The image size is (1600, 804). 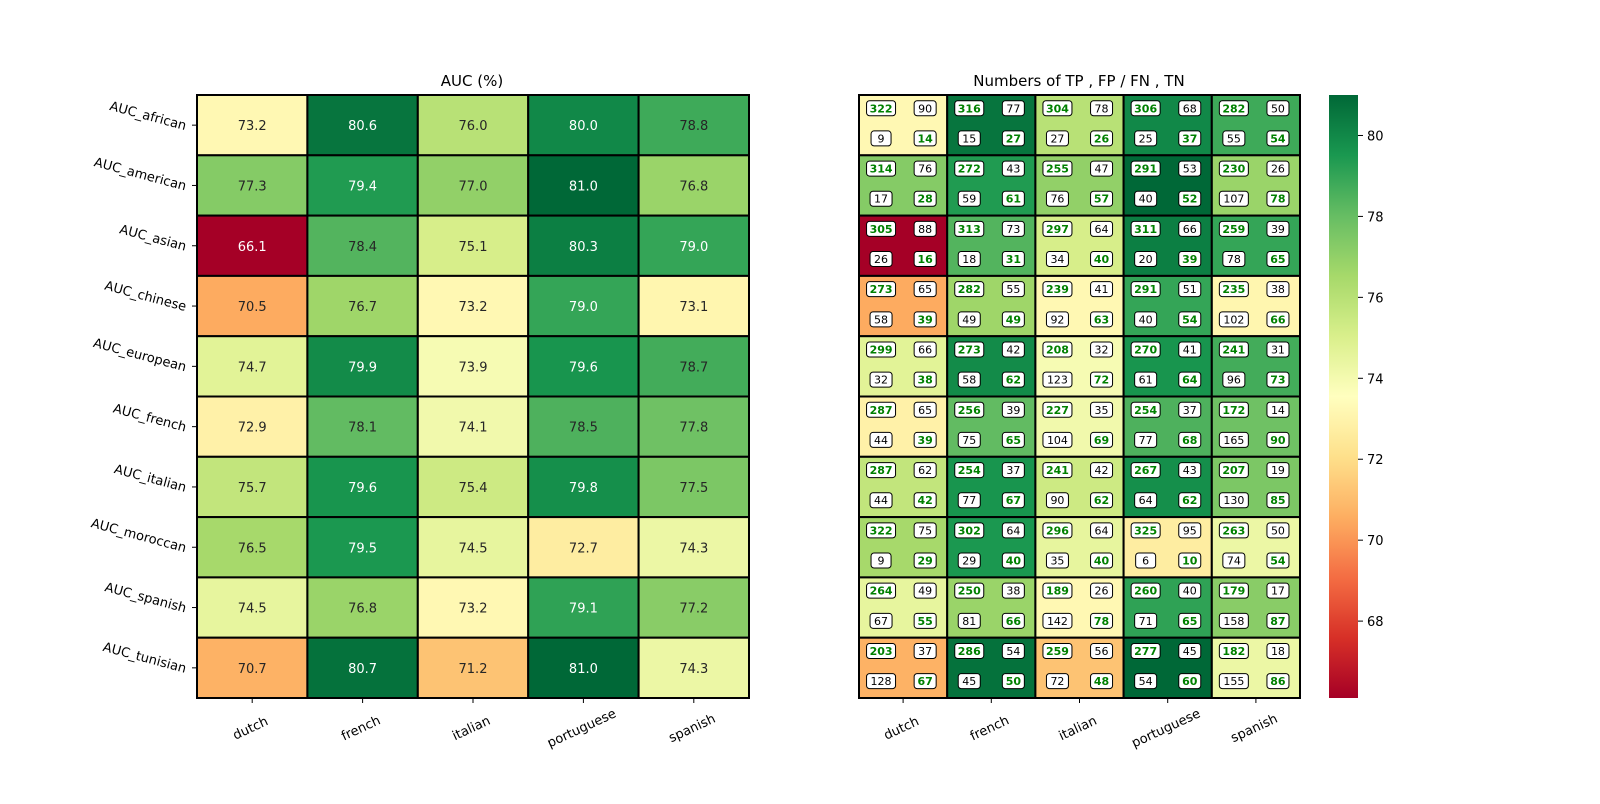 What do you see at coordinates (969, 681) in the screenshot?
I see `fn-count-label: 45` at bounding box center [969, 681].